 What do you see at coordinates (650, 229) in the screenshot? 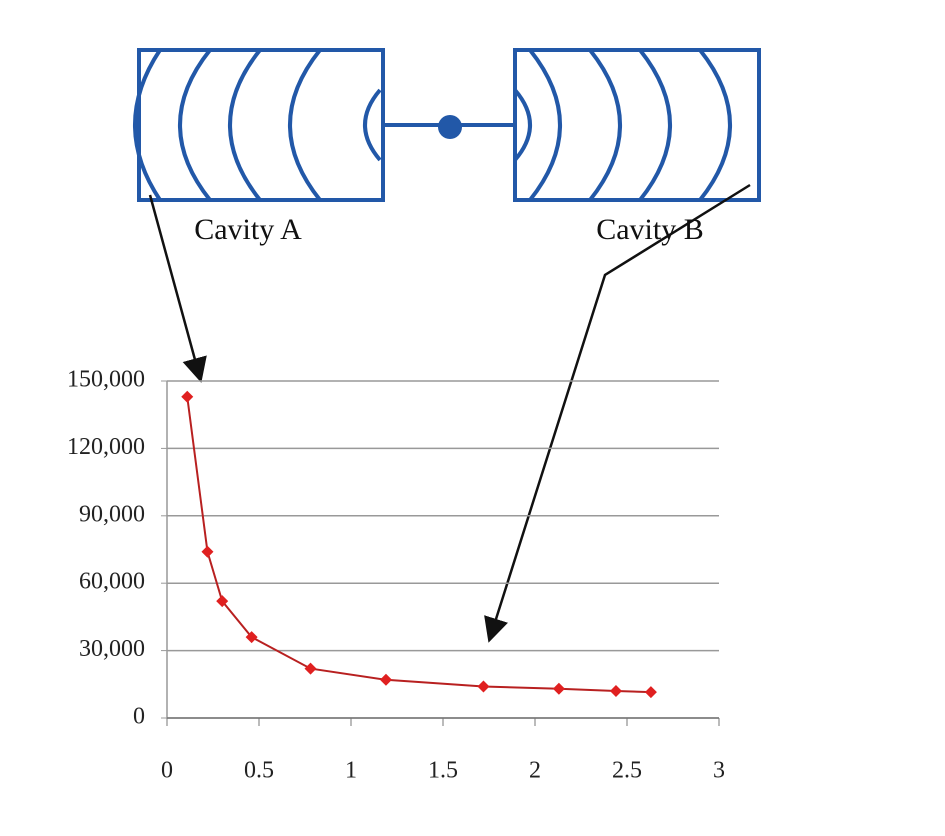
I see `cavity-b-label: Cavity B` at bounding box center [650, 229].